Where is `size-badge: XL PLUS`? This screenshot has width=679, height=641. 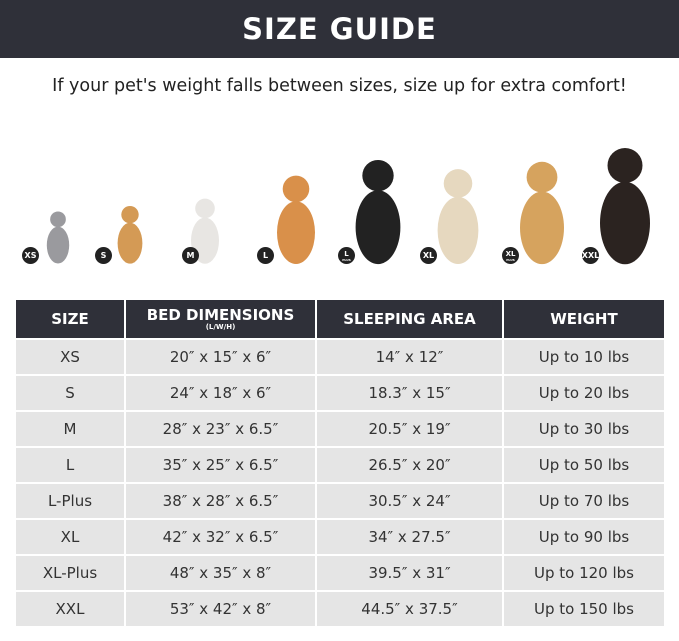 size-badge: XL PLUS is located at coordinates (510, 255).